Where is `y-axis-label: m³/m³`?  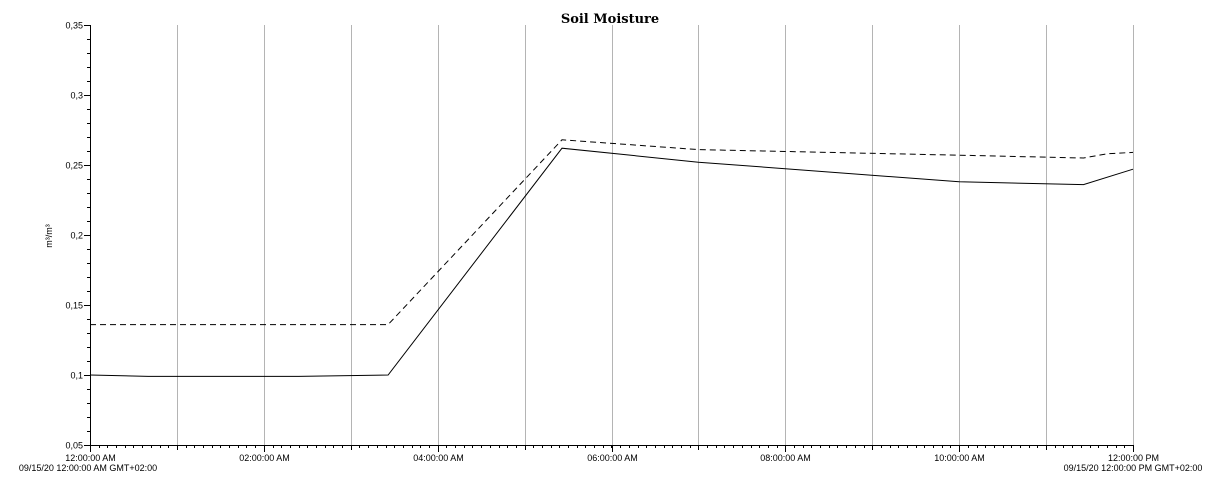
y-axis-label: m³/m³ is located at coordinates (49, 236).